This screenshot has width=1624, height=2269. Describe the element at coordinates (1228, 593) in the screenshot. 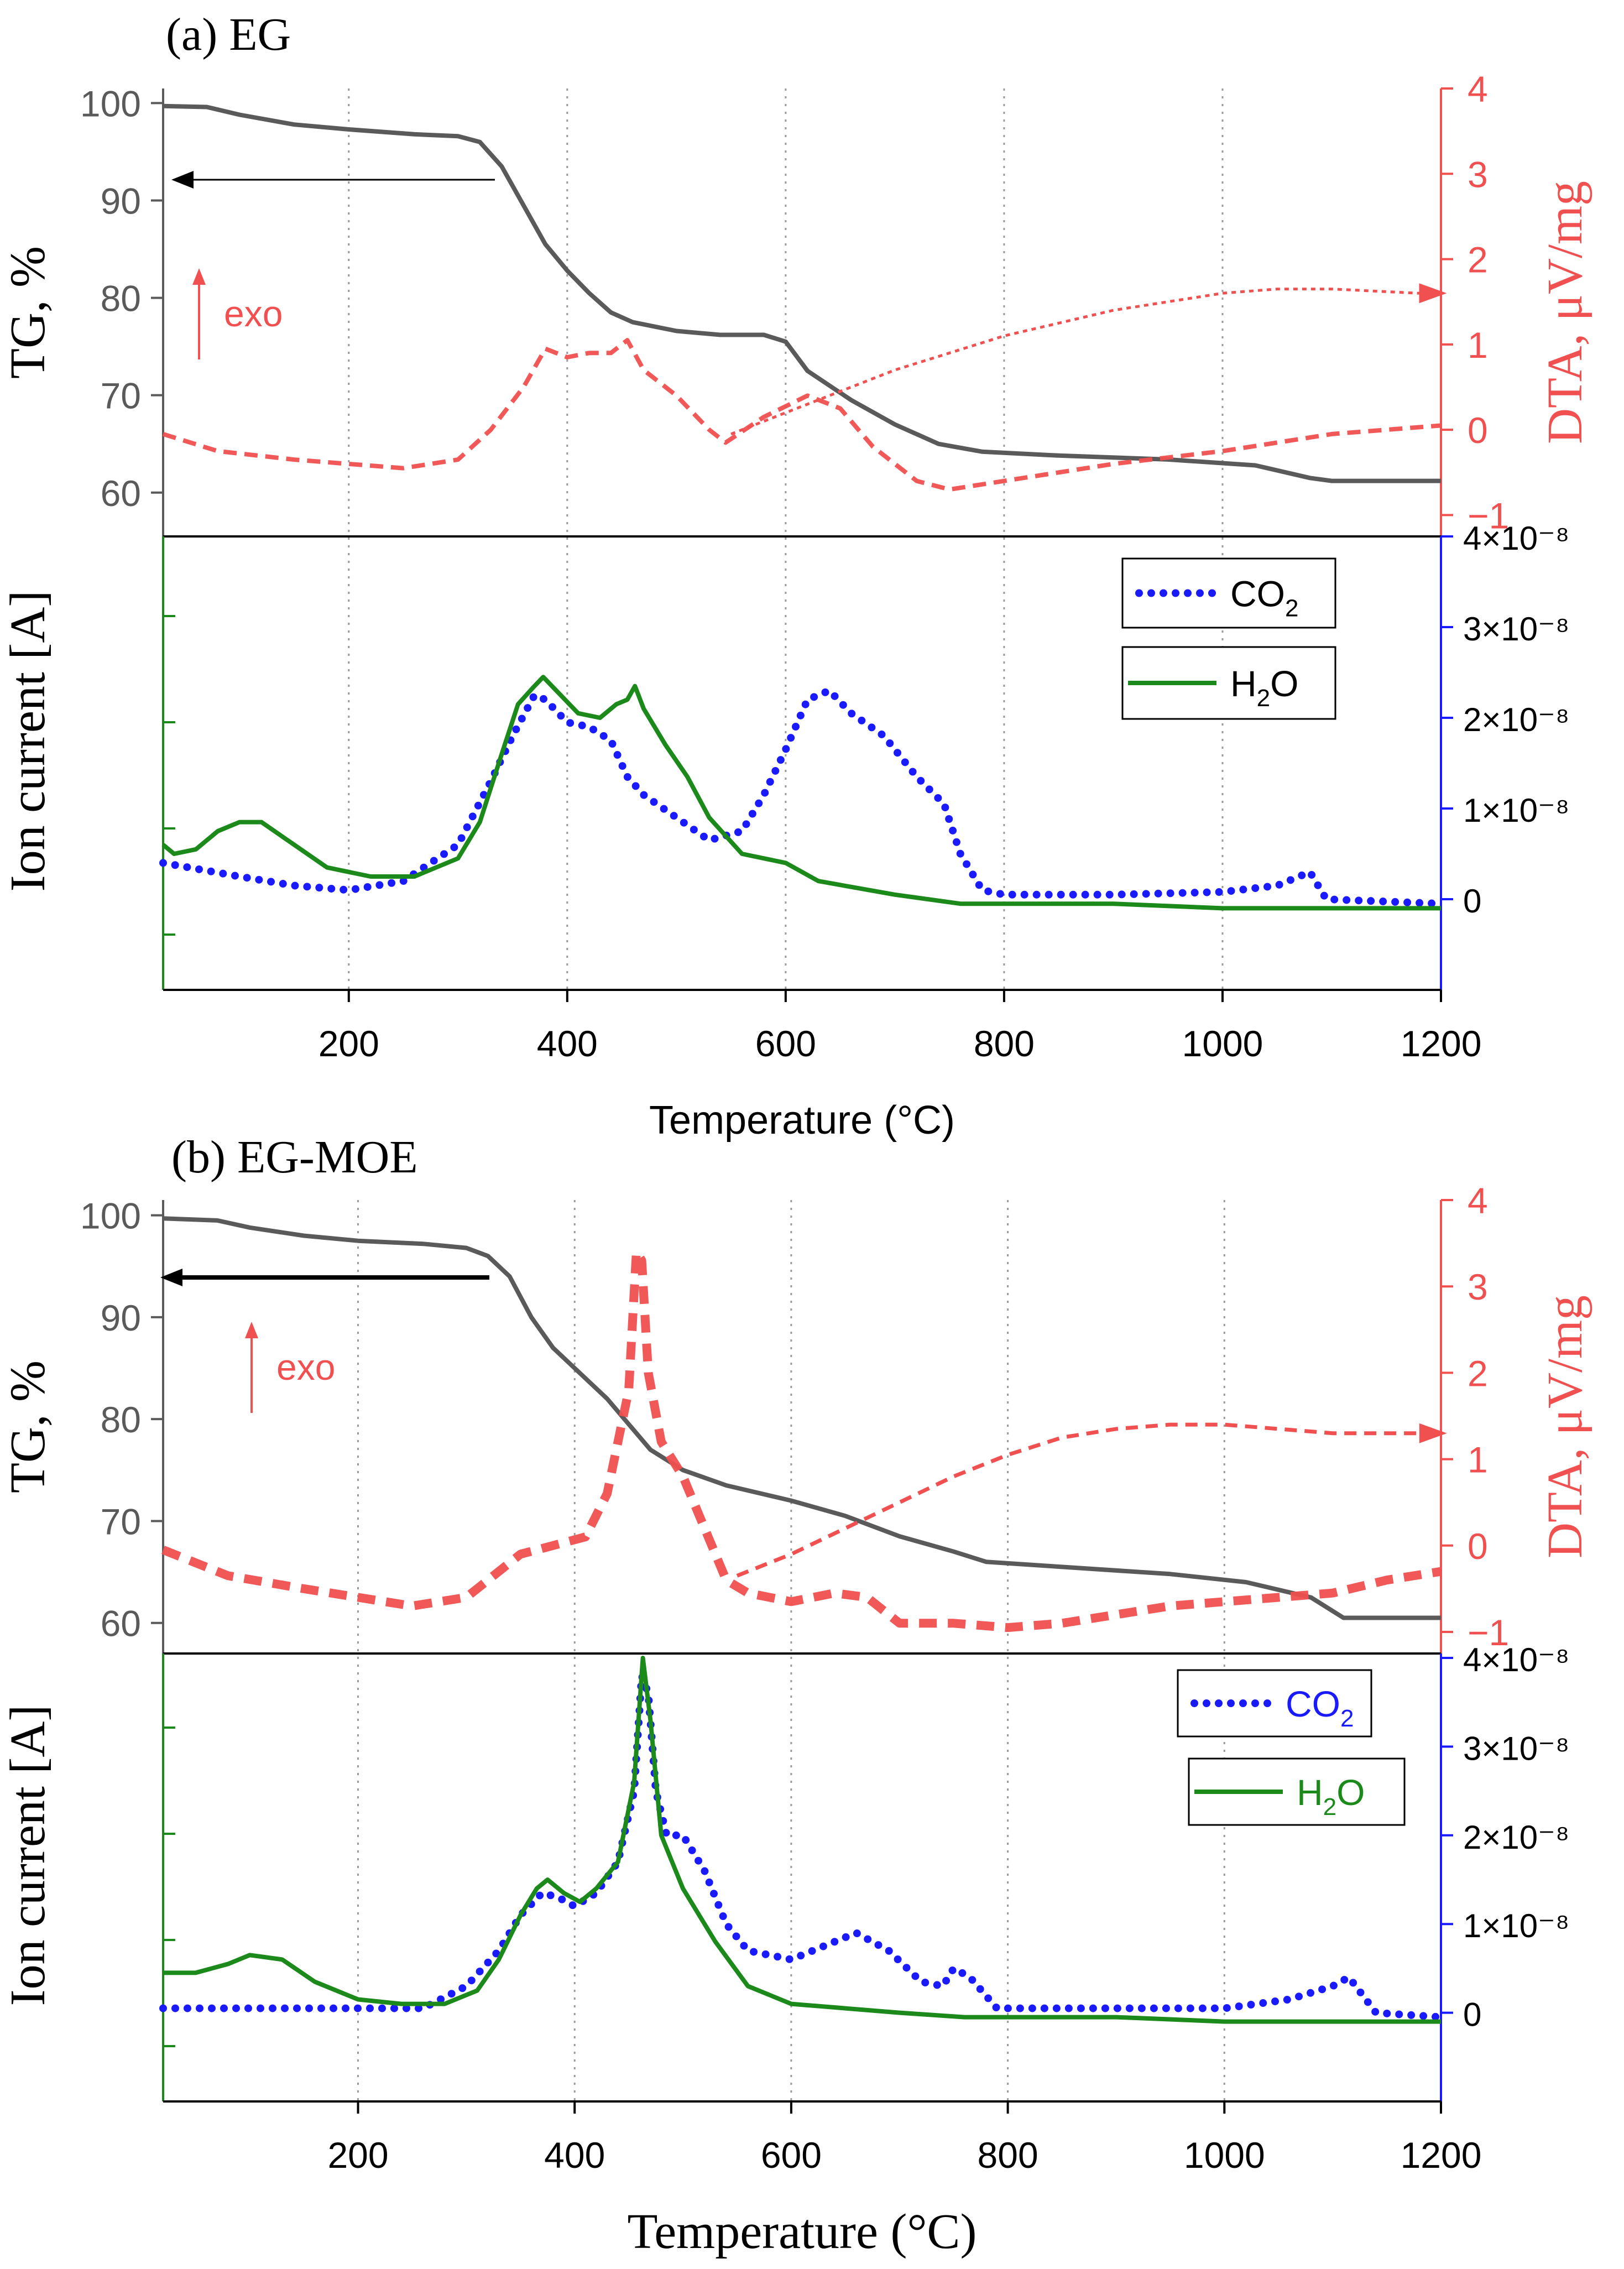

I see `legend-box` at that location.